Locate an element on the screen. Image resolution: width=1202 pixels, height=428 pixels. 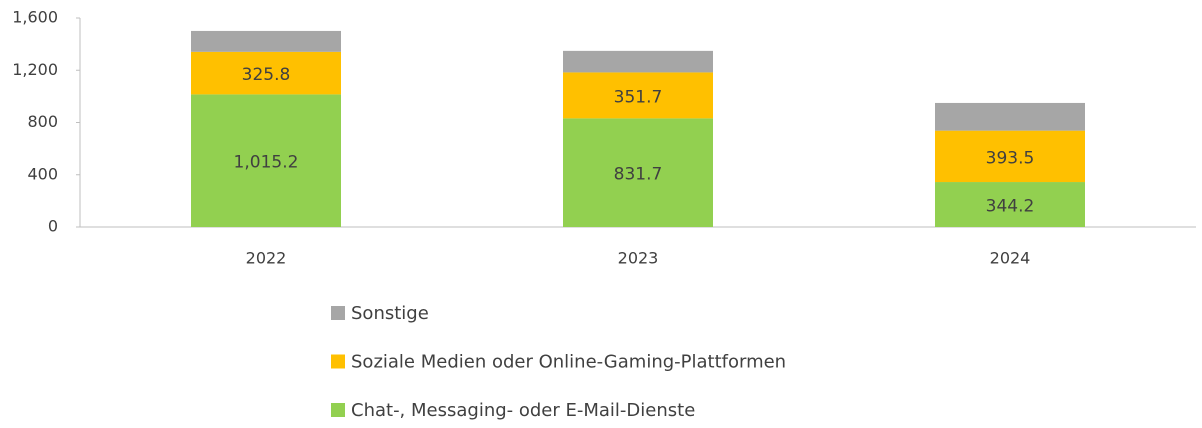
x-tick-label: 2024 is located at coordinates (1010, 258).